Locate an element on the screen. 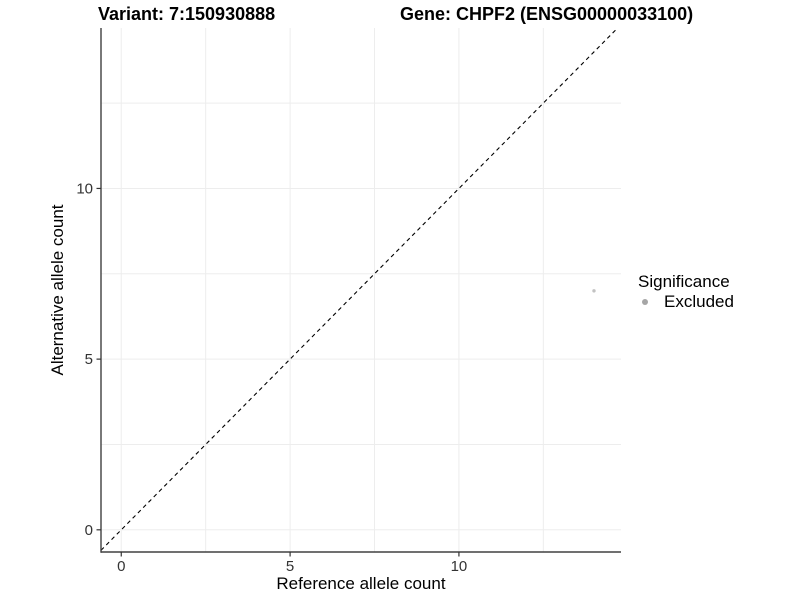 This screenshot has width=800, height=600. legend: Significance Excluded is located at coordinates (685, 292).